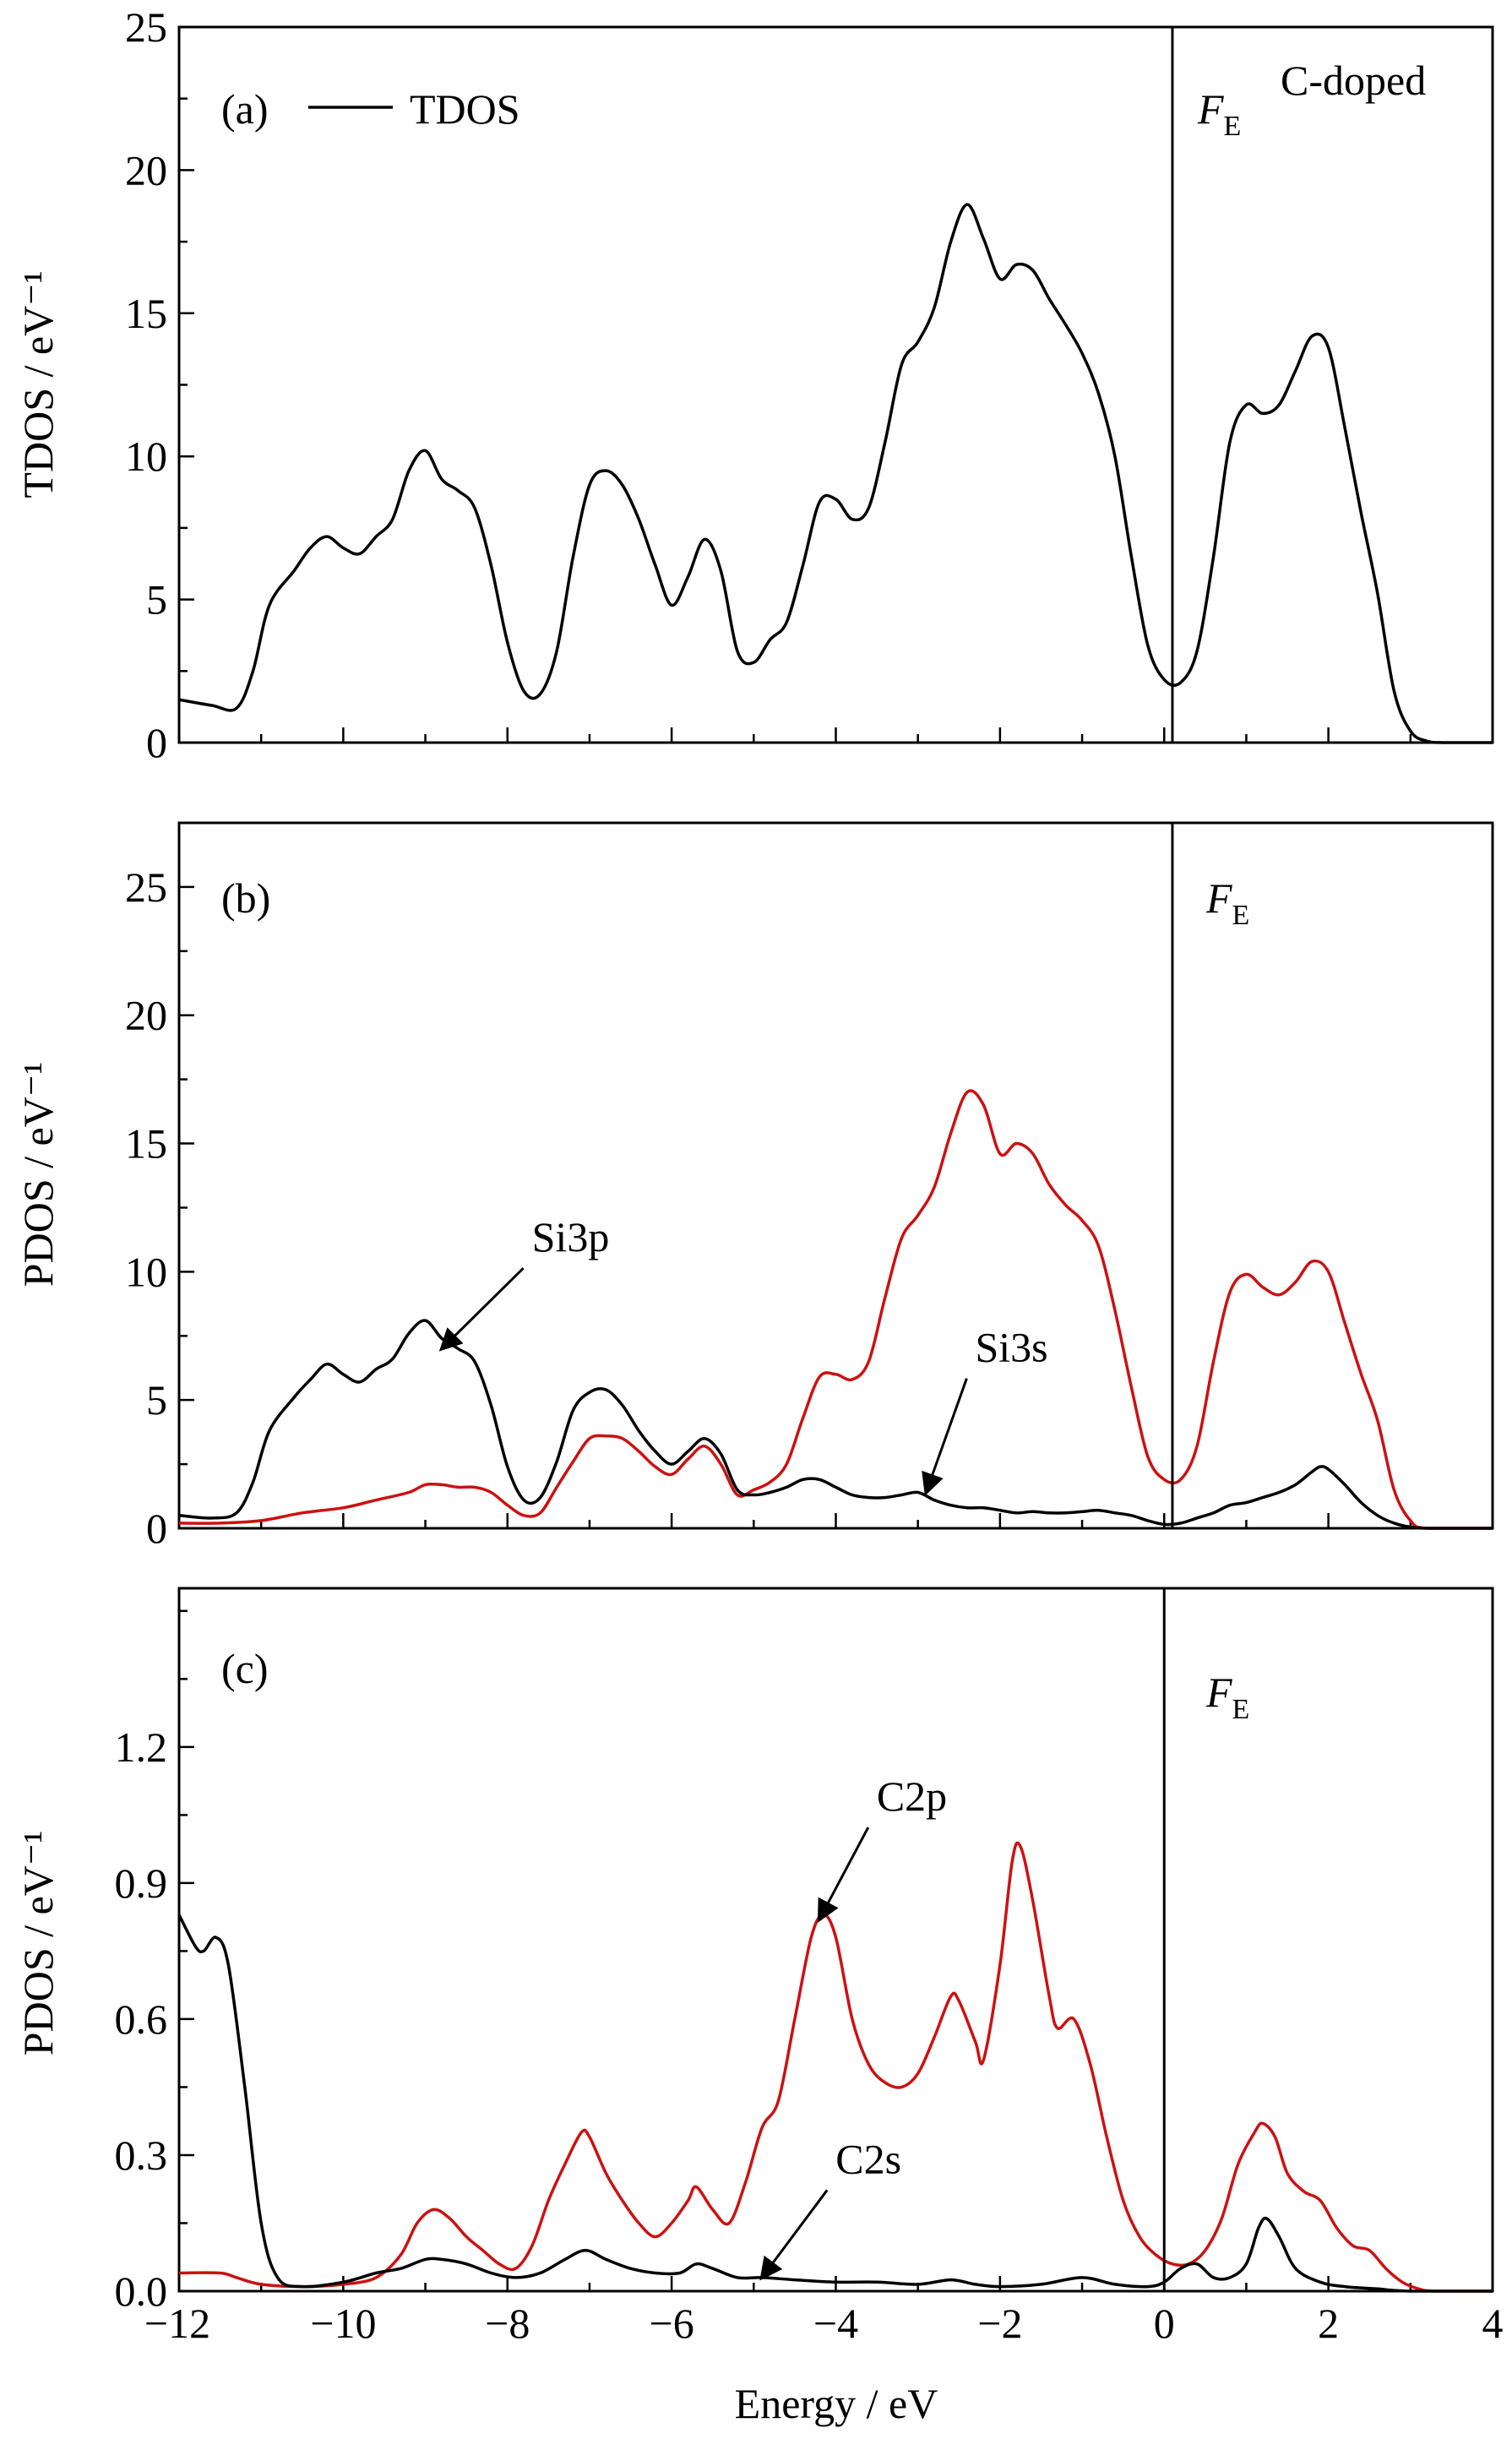  Describe the element at coordinates (141, 2291) in the screenshot. I see `y-tick-label: 0.0` at that location.